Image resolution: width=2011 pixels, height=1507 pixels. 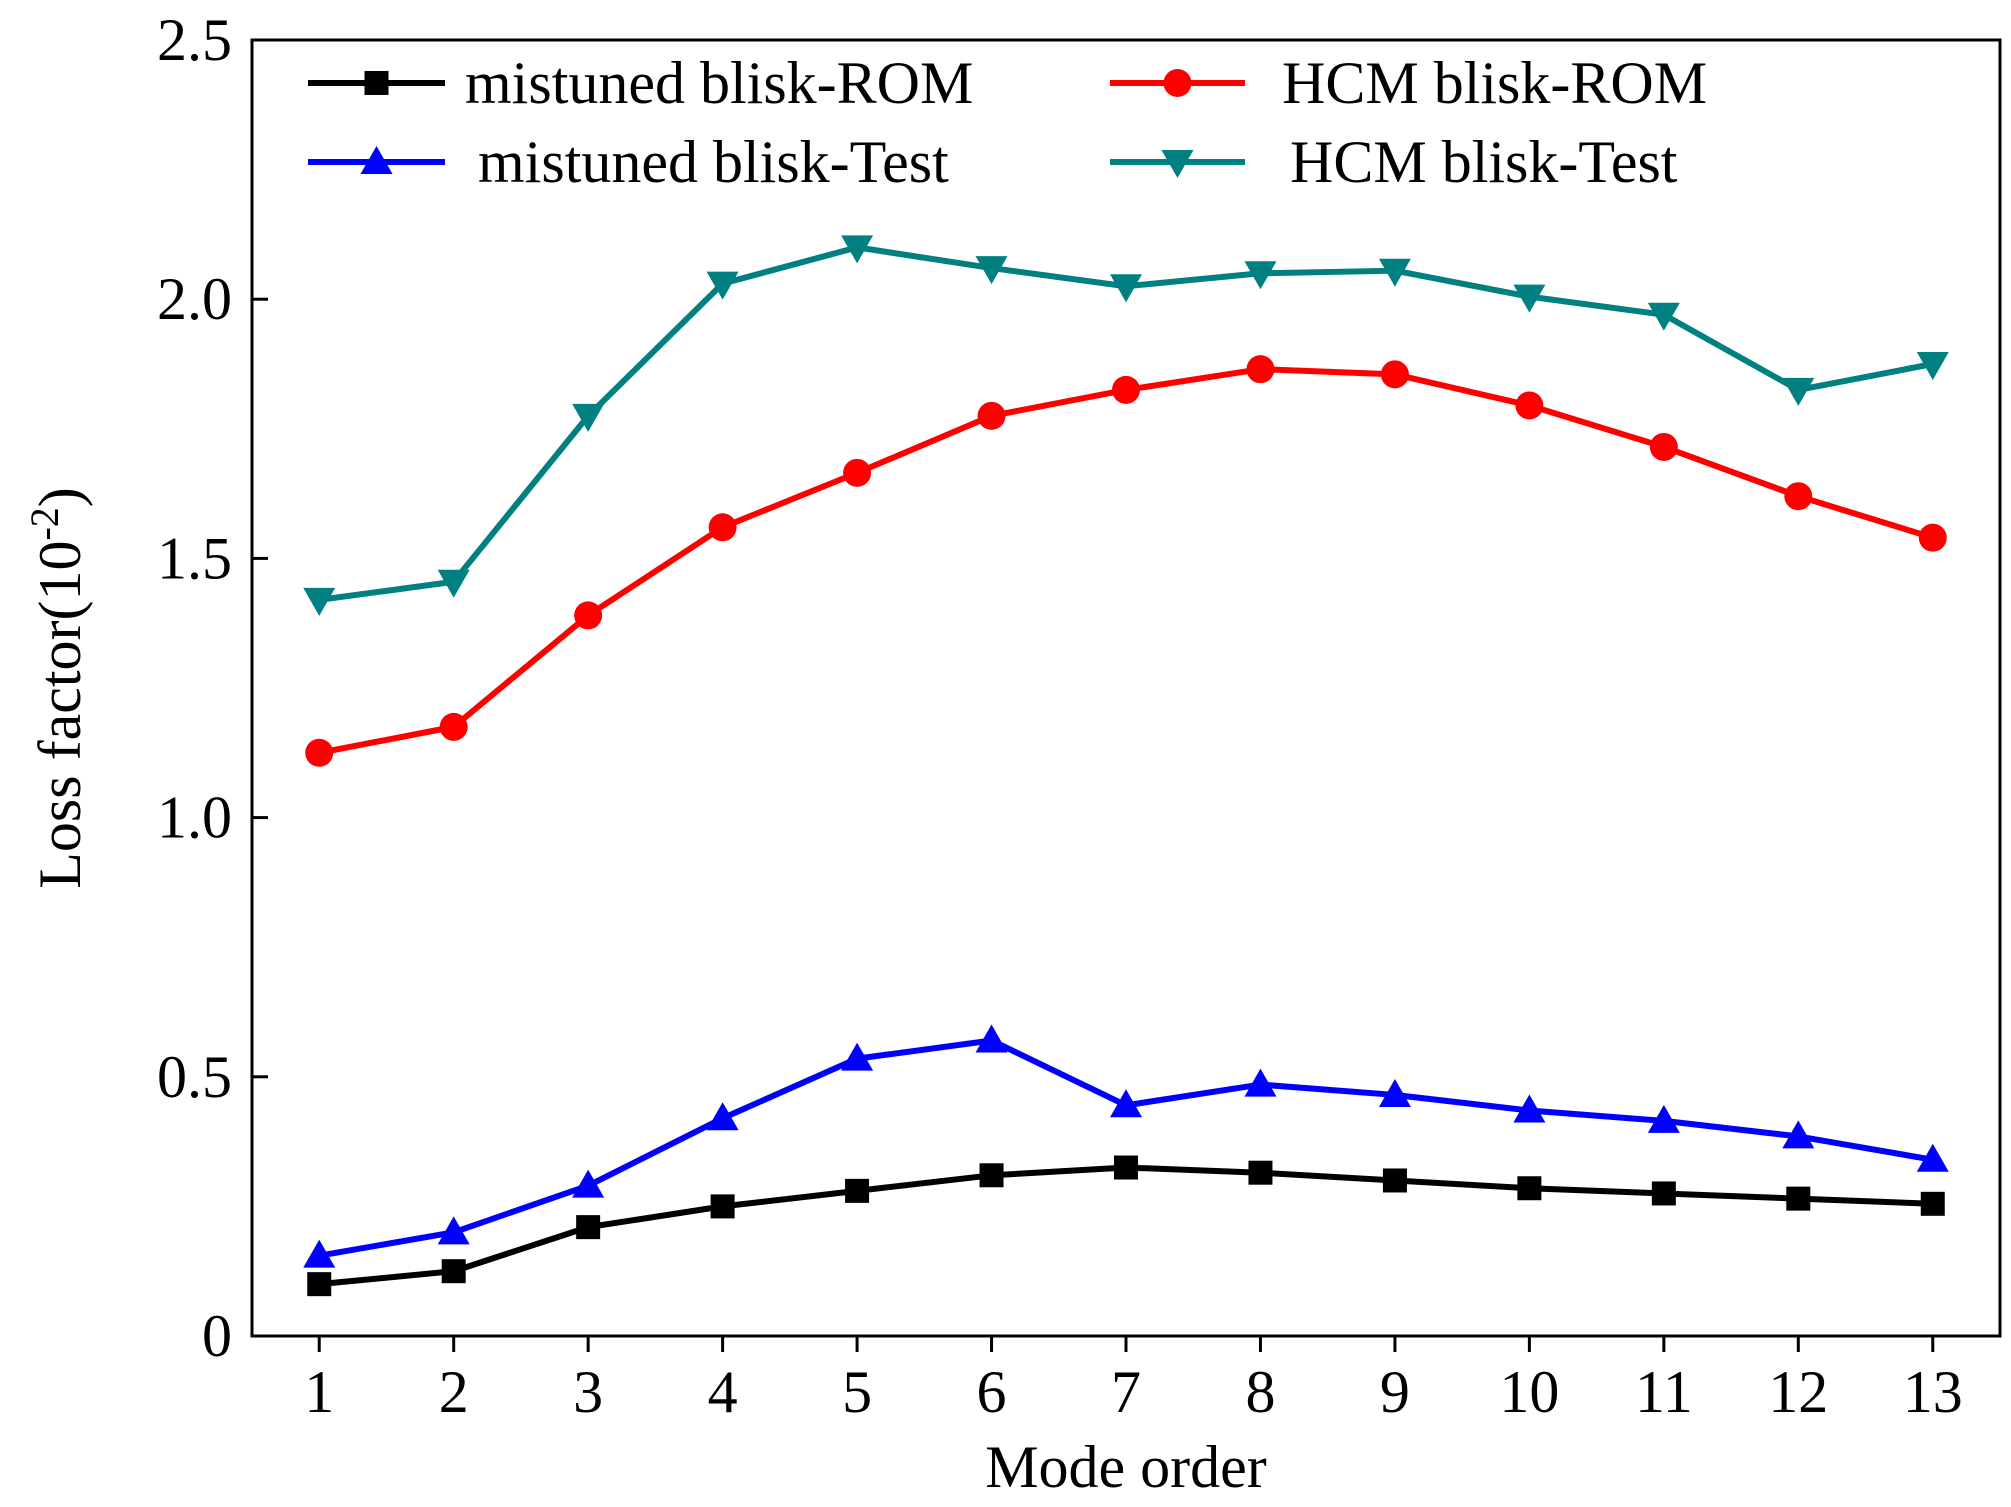 I want to click on y-tick-label: 0, so click(x=217, y=1336).